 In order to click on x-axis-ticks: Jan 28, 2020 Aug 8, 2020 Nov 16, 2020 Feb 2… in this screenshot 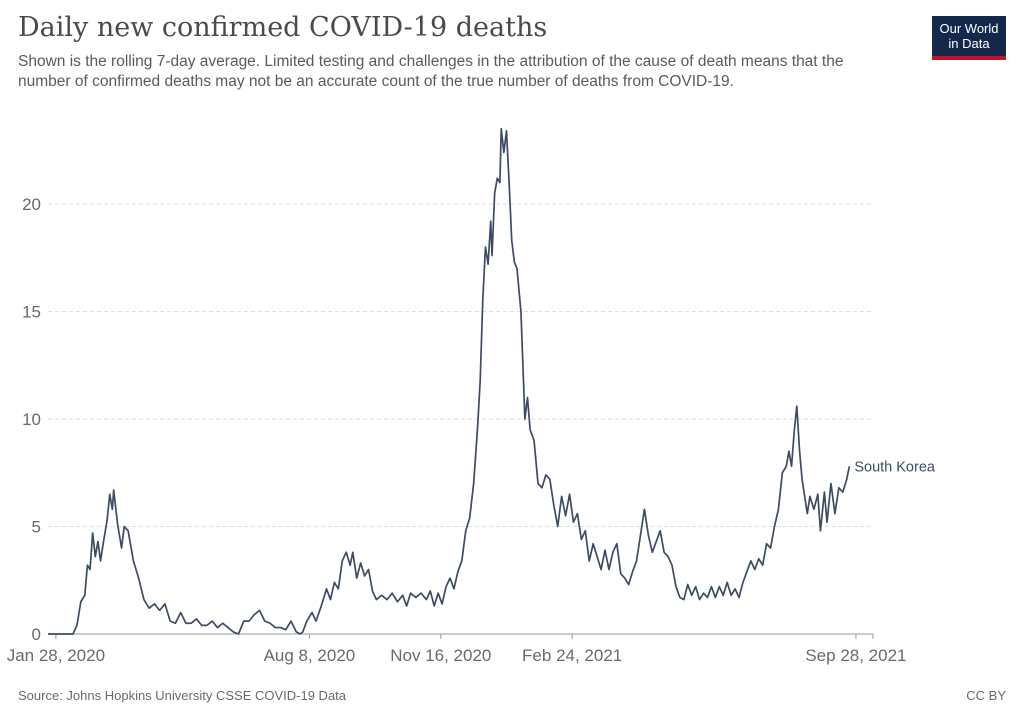, I will do `click(457, 649)`.